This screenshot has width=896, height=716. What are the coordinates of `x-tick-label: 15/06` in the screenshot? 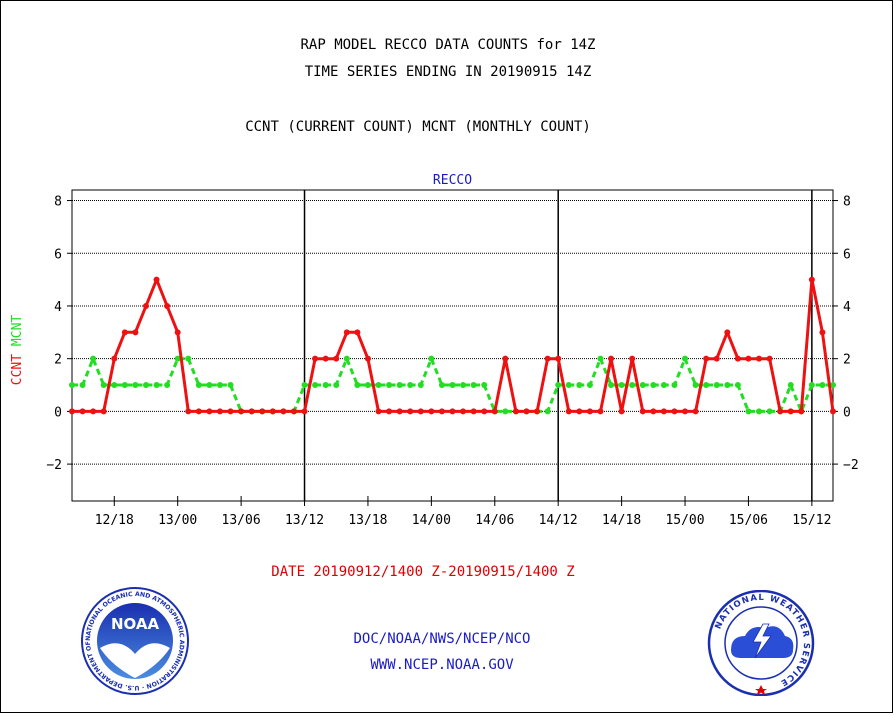 It's located at (748, 520).